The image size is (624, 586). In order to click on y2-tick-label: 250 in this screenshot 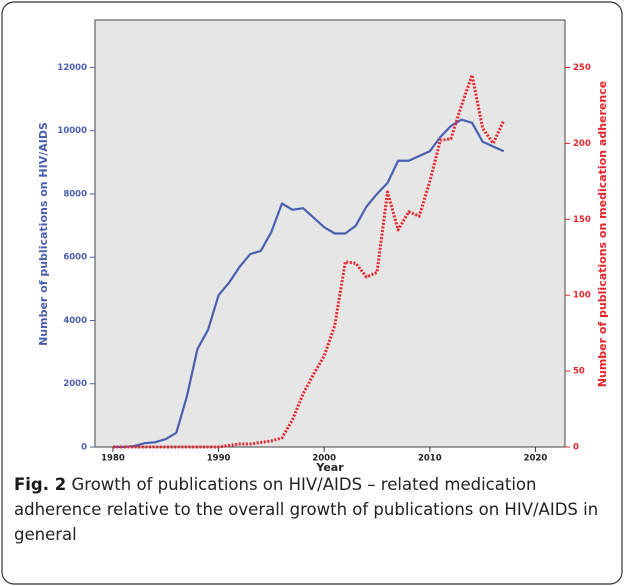, I will do `click(582, 68)`.